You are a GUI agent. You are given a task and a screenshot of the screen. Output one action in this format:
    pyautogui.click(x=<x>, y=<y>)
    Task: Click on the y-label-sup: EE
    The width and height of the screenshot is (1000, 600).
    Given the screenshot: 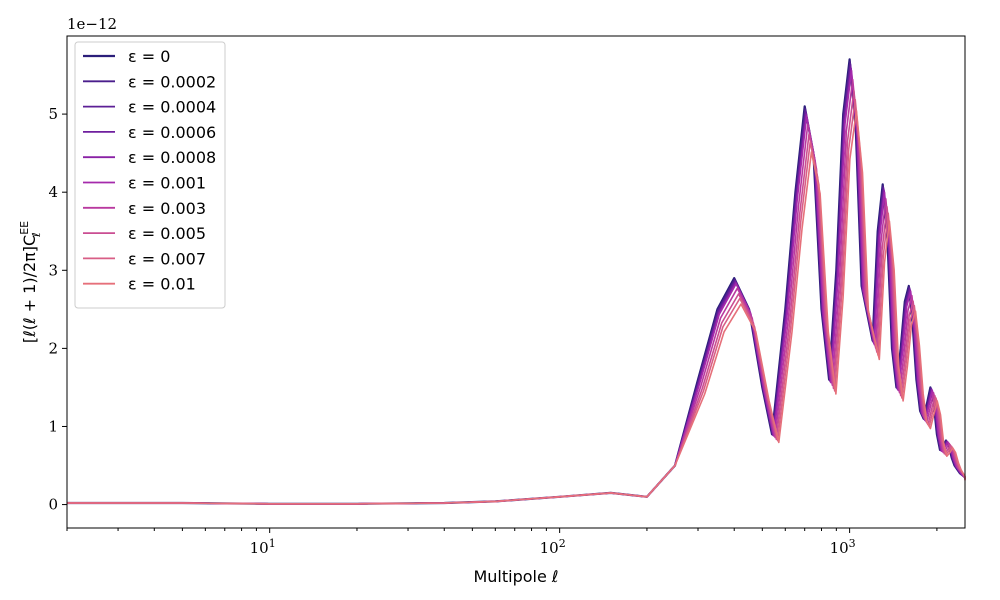 What is the action you would take?
    pyautogui.click(x=24, y=228)
    